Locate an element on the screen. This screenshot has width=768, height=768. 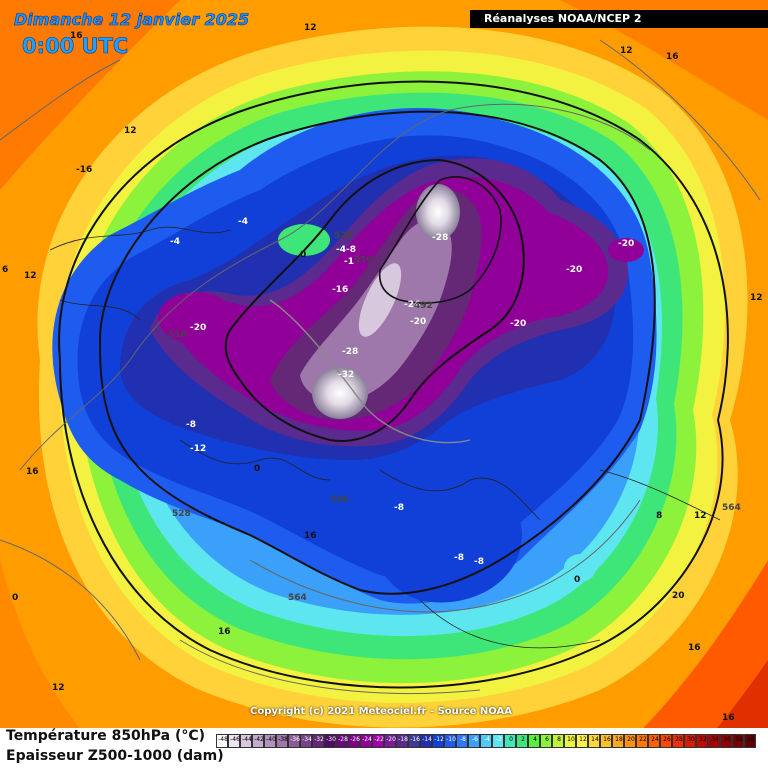
source-banner: Réanalyses NOAA/NCEP 2 is located at coordinates (619, 19).